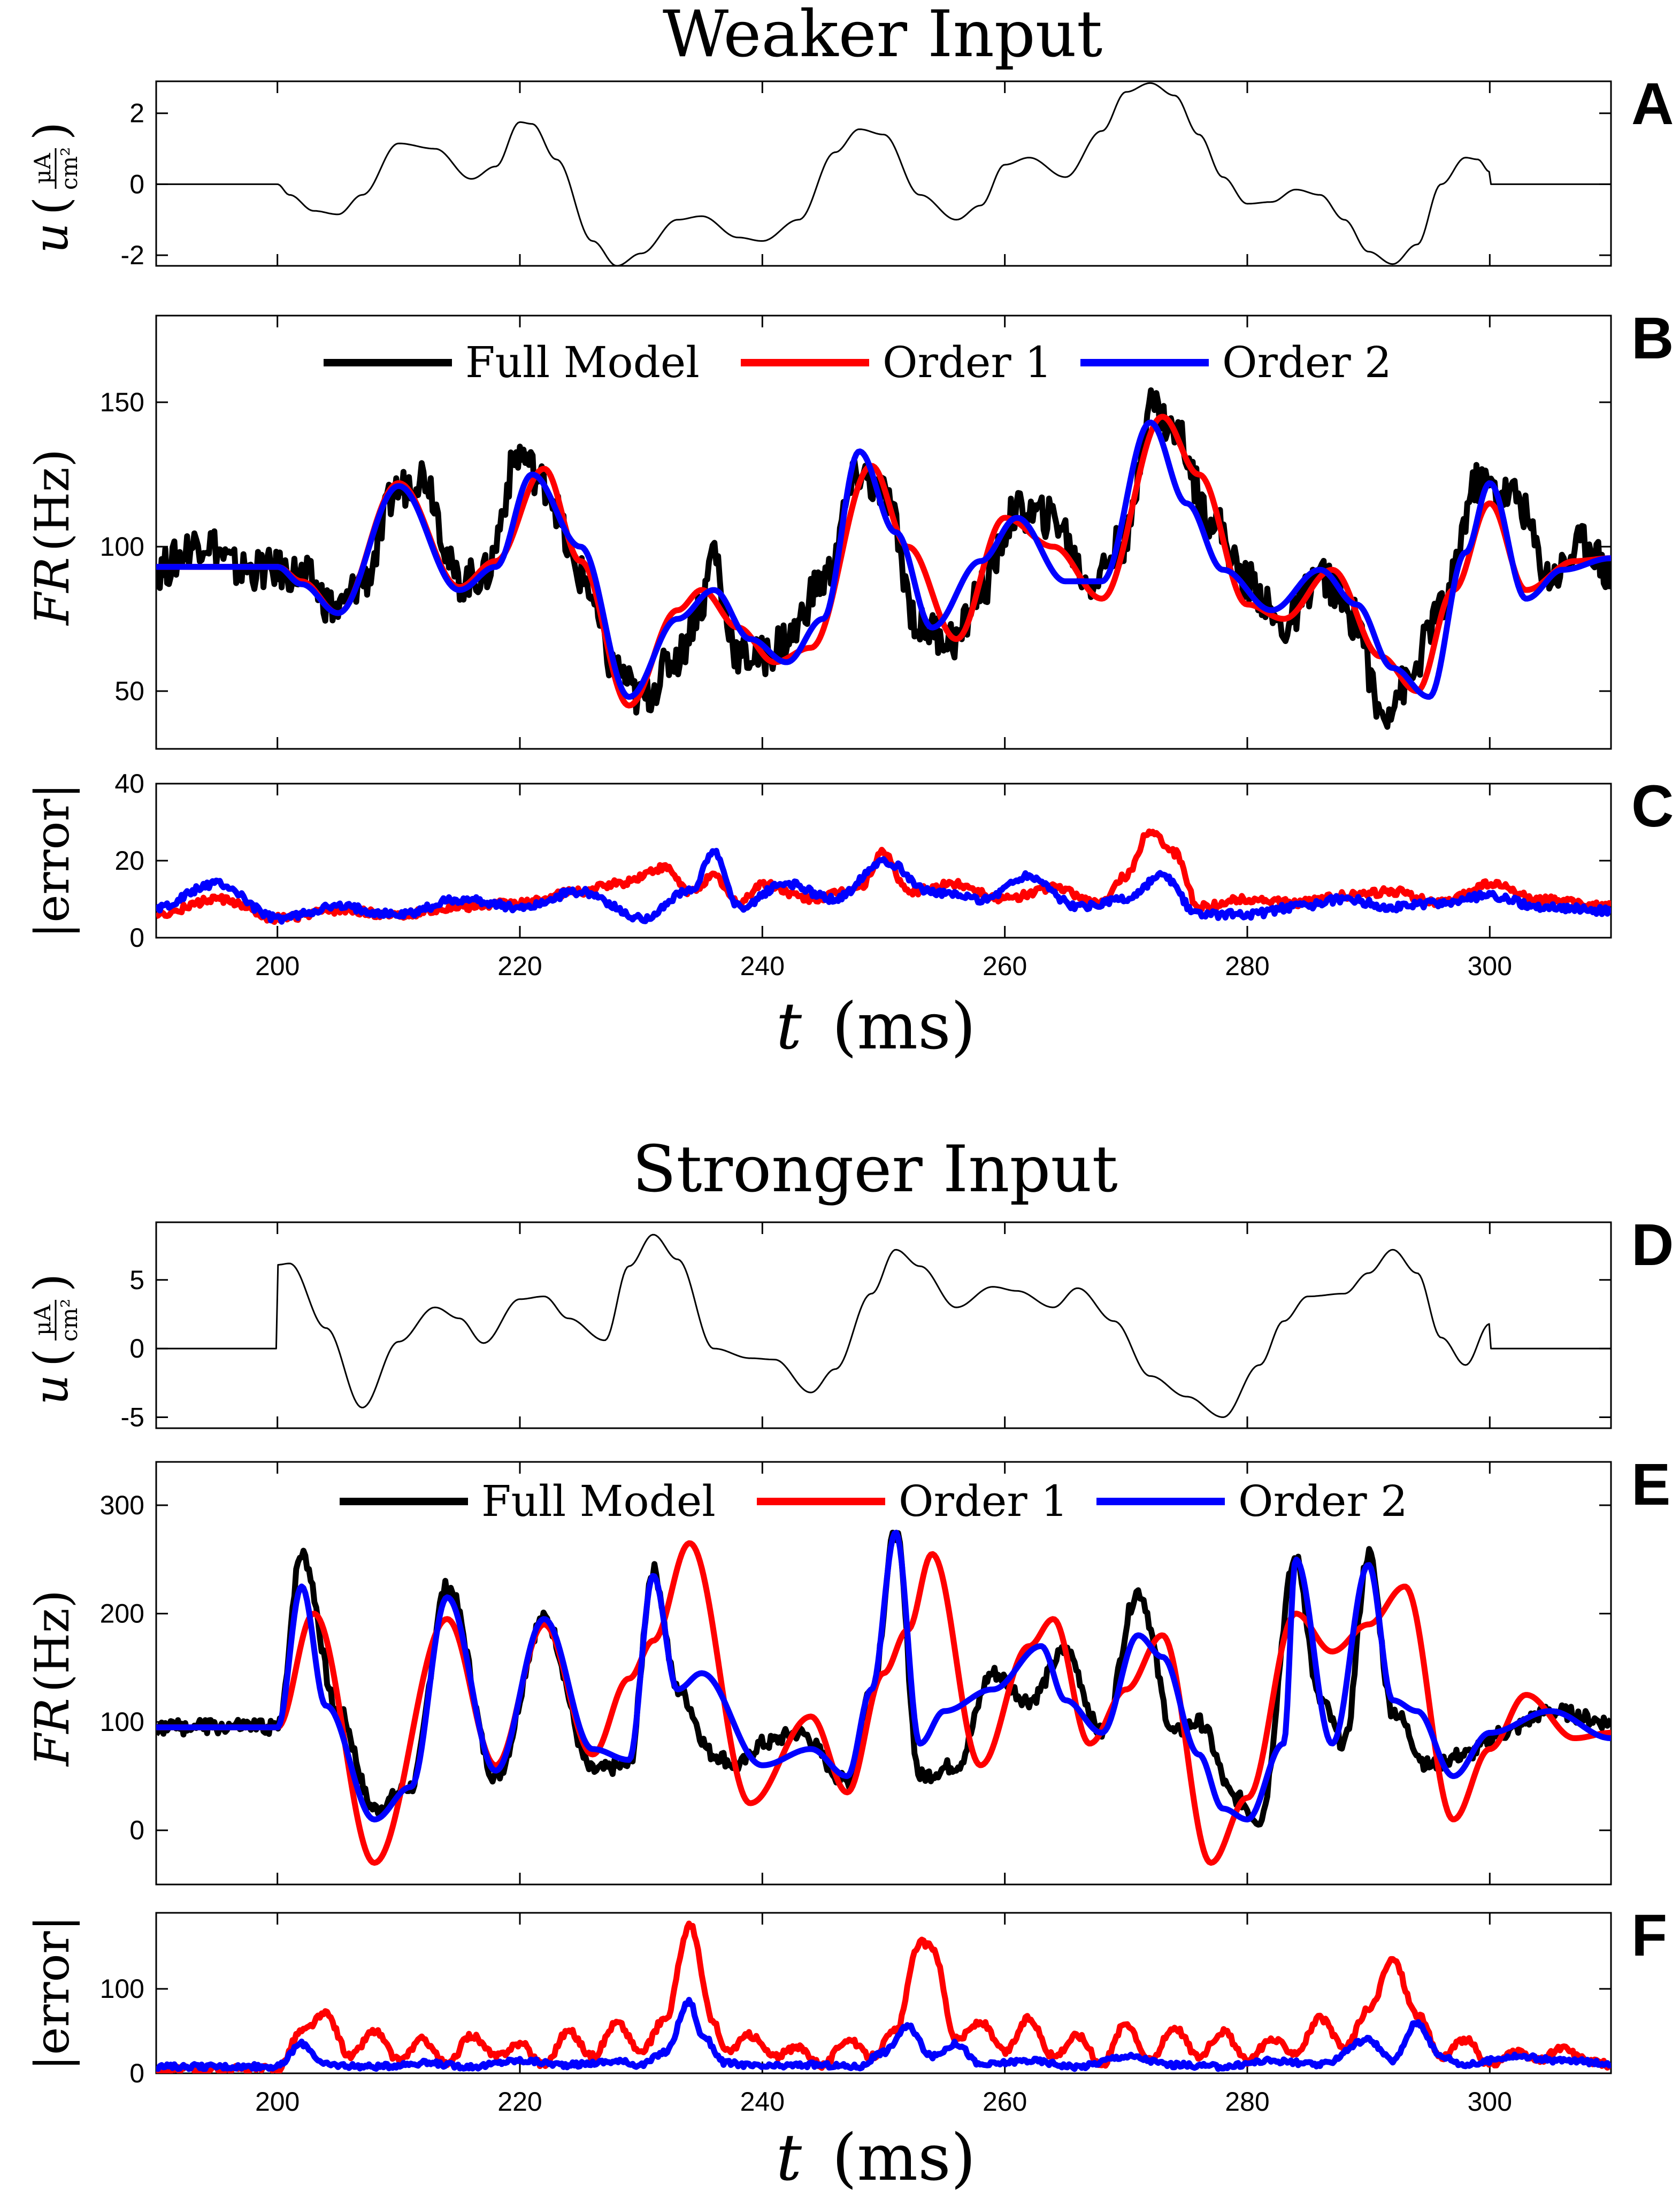 The height and width of the screenshot is (2199, 1680). I want to click on panel-letter-a: A, so click(1652, 104).